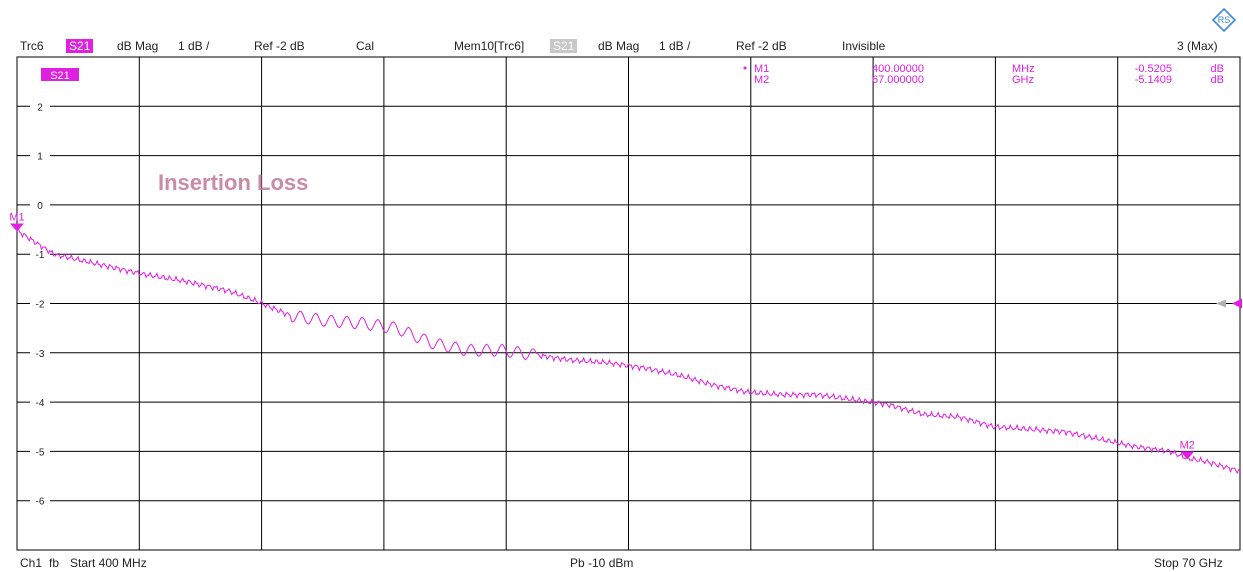 The width and height of the screenshot is (1243, 572). Describe the element at coordinates (619, 46) in the screenshot. I see `memory-format: dB Mag` at that location.